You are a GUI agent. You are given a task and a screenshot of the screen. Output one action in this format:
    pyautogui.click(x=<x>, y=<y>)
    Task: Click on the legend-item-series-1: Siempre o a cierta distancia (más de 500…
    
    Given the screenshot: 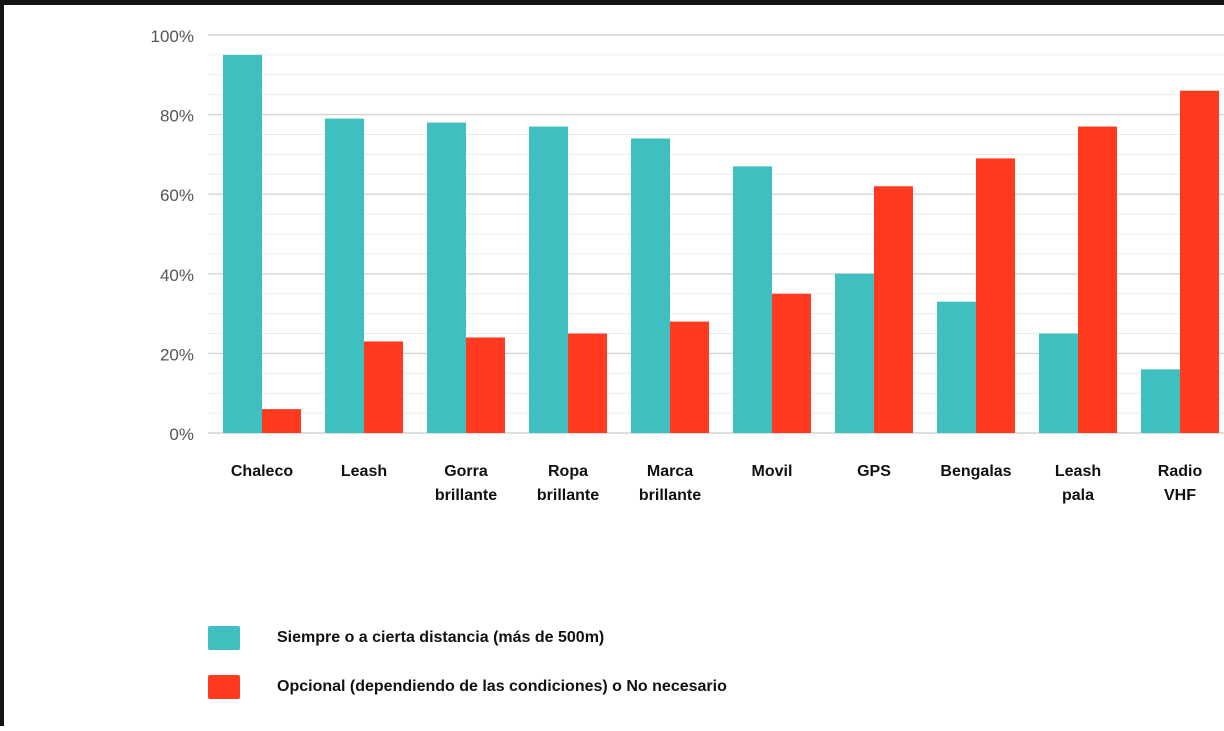 What is the action you would take?
    pyautogui.click(x=406, y=638)
    